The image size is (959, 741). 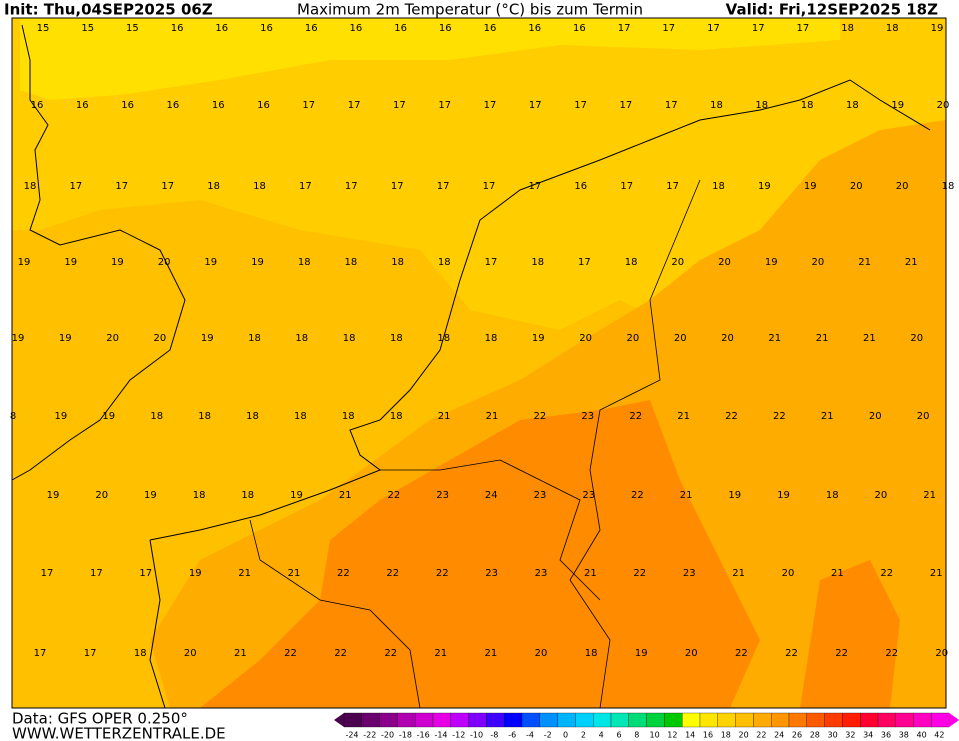 What do you see at coordinates (476, 735) in the screenshot?
I see `colorbar-label: -10` at bounding box center [476, 735].